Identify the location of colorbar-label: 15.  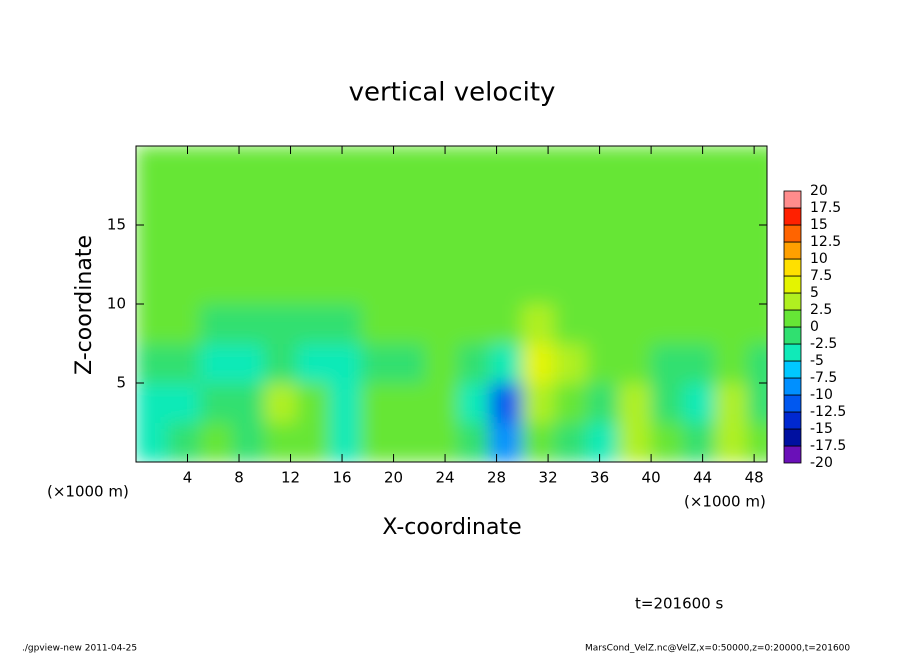
(819, 225).